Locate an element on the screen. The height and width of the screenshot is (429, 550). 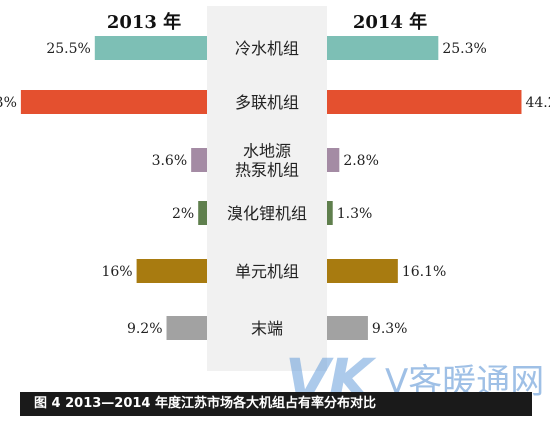
label-2014-0: 25.3% is located at coordinates (464, 49).